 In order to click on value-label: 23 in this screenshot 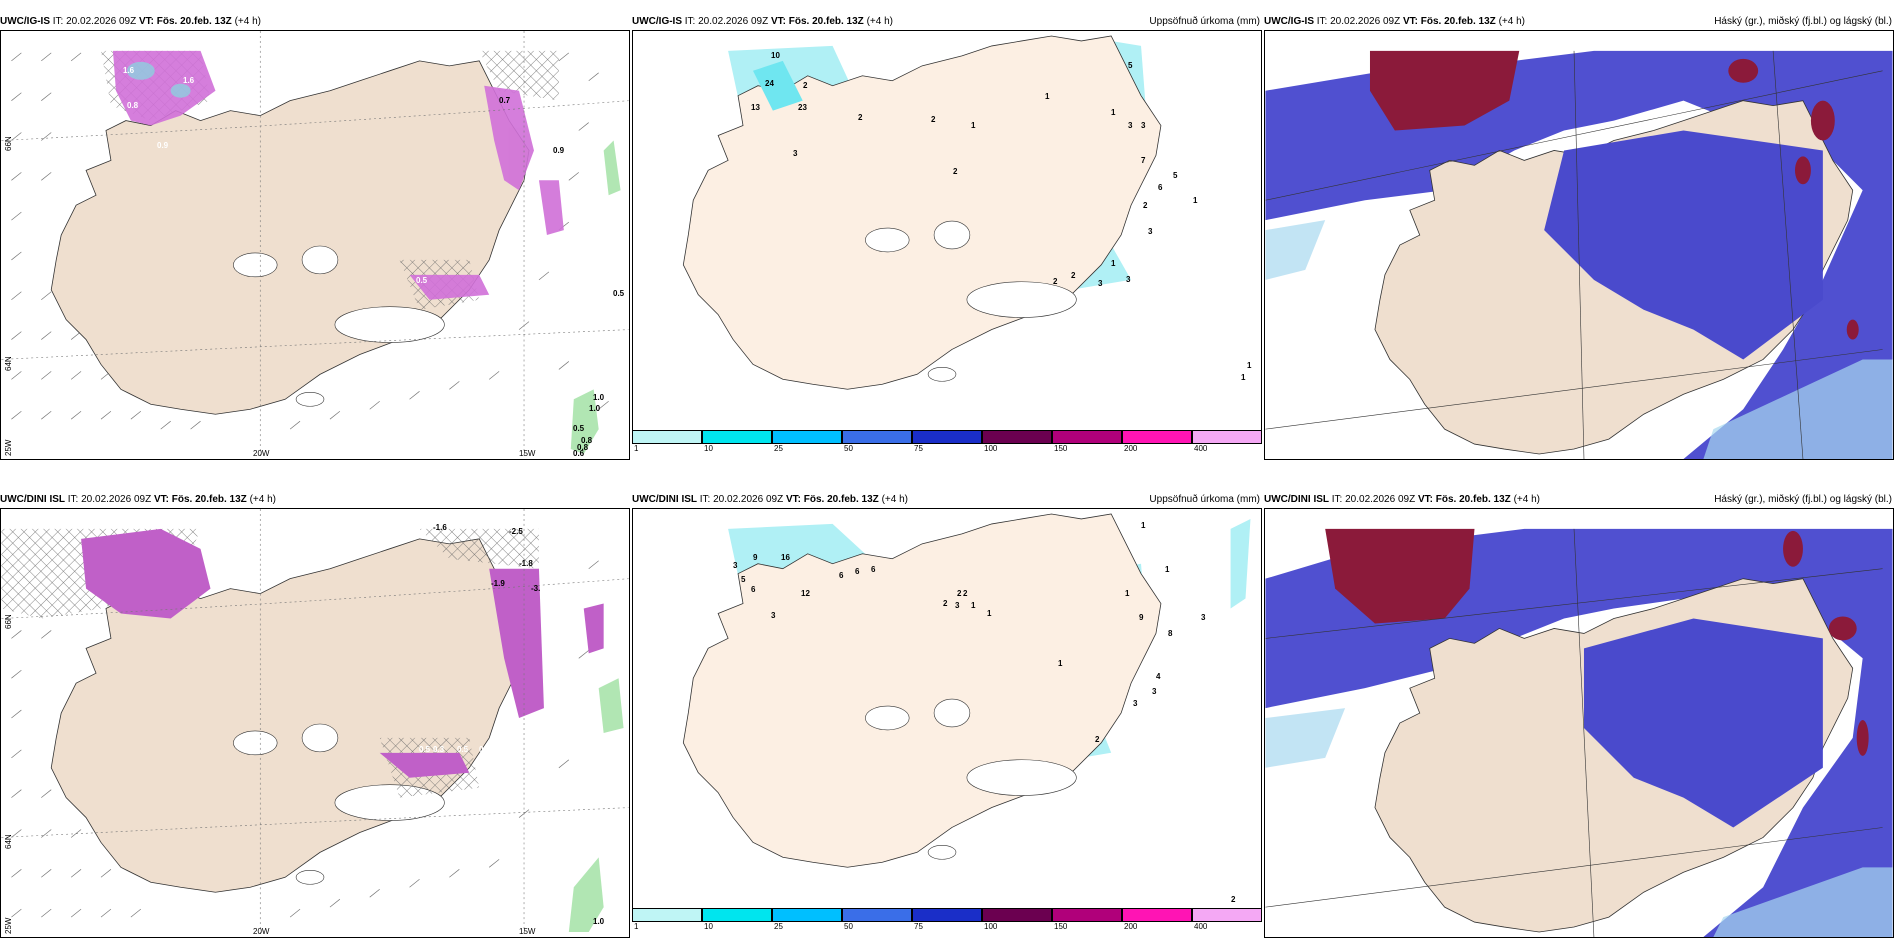, I will do `click(802, 107)`.